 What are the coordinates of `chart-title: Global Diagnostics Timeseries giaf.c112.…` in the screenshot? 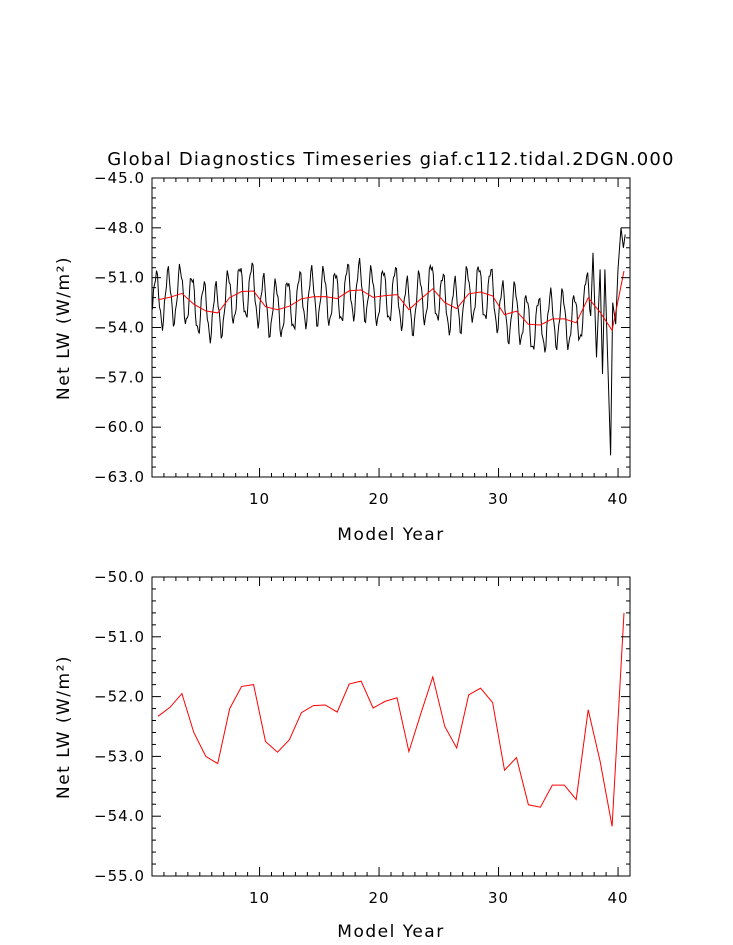 It's located at (390, 159).